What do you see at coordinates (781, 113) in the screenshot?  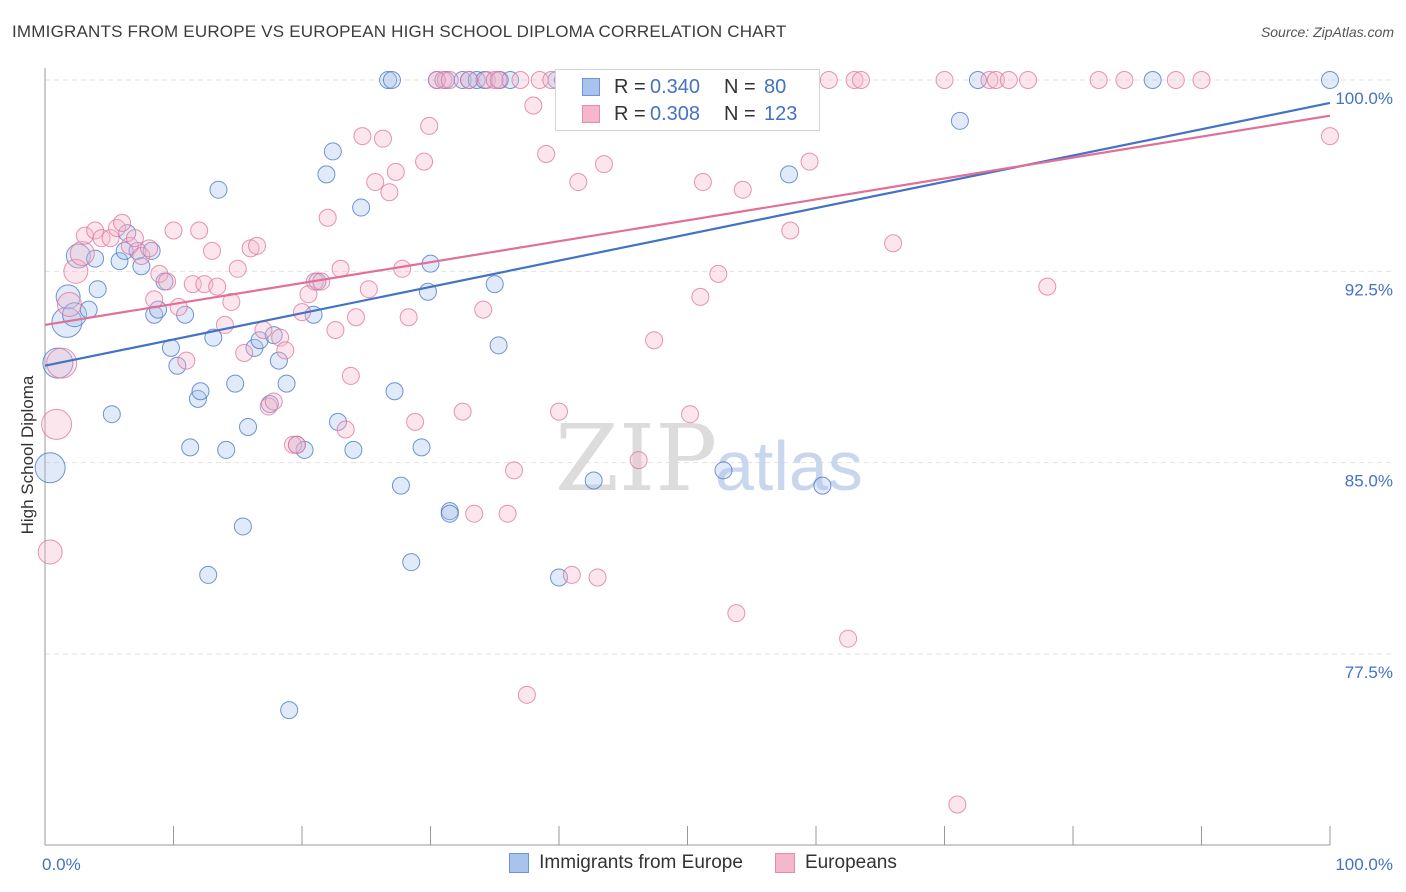 I see `legend-n-value: 123` at bounding box center [781, 113].